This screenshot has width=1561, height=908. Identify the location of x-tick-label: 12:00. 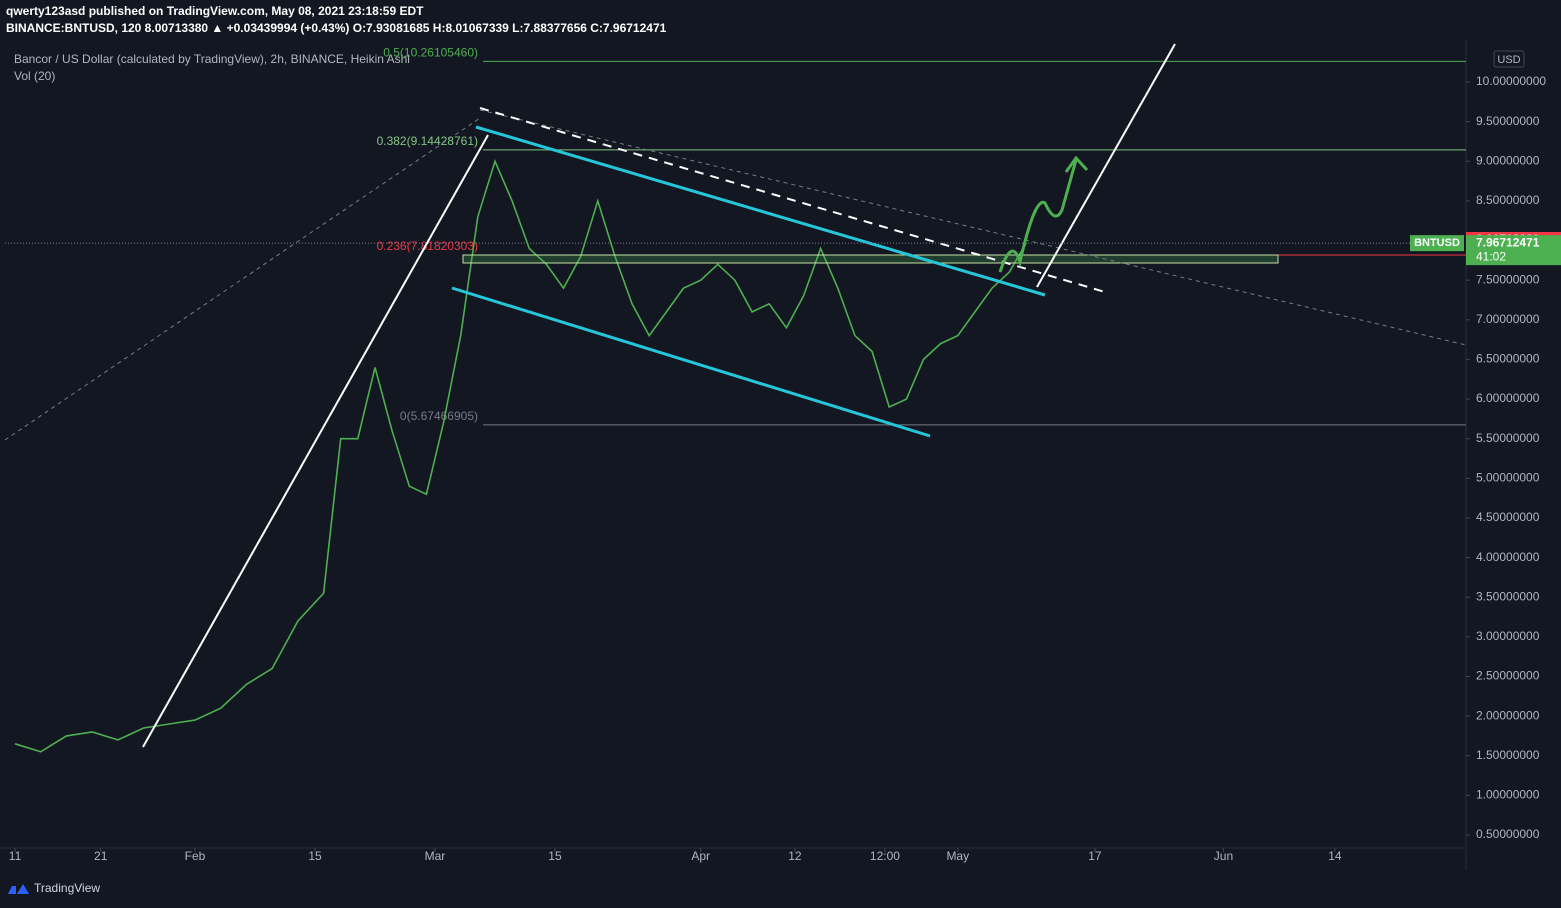
(885, 856).